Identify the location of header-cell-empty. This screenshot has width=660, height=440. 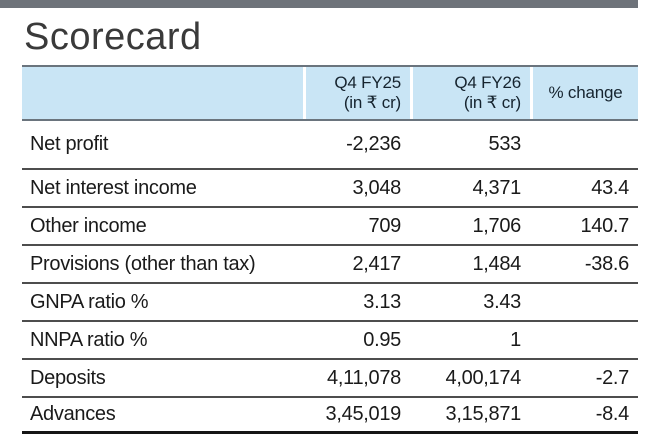
(162, 93).